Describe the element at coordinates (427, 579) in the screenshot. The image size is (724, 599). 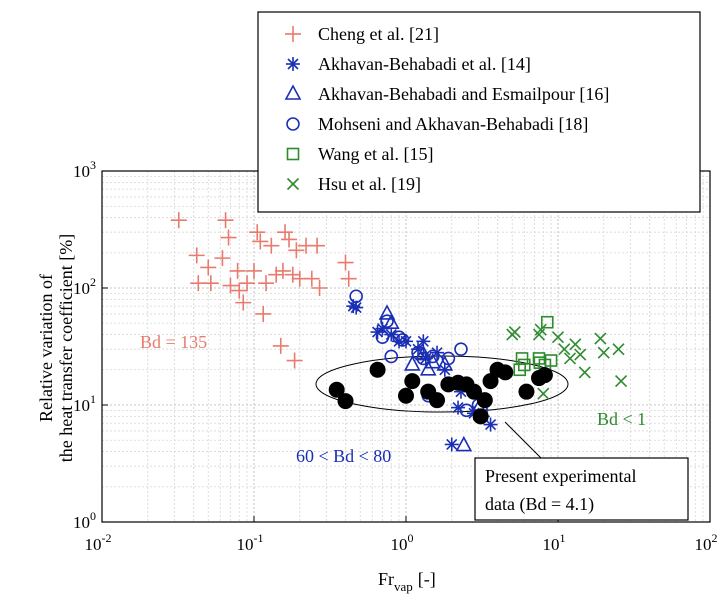
I see `x-axis-label-unit: [-]` at that location.